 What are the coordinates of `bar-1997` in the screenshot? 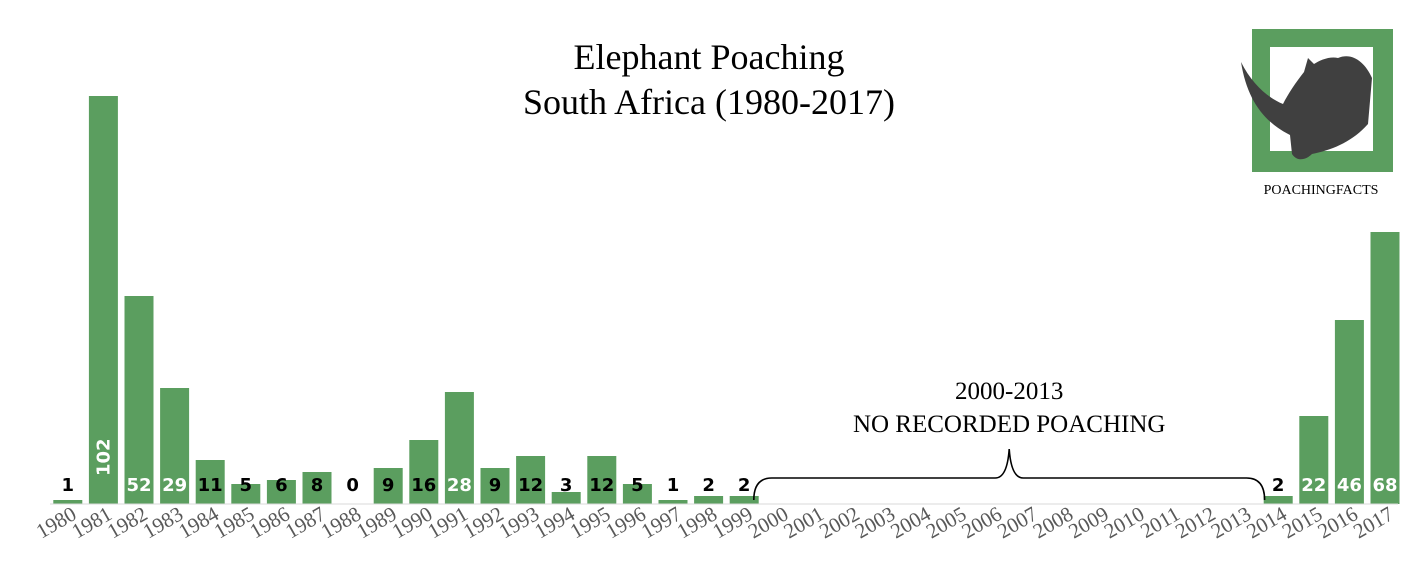 It's located at (673, 502).